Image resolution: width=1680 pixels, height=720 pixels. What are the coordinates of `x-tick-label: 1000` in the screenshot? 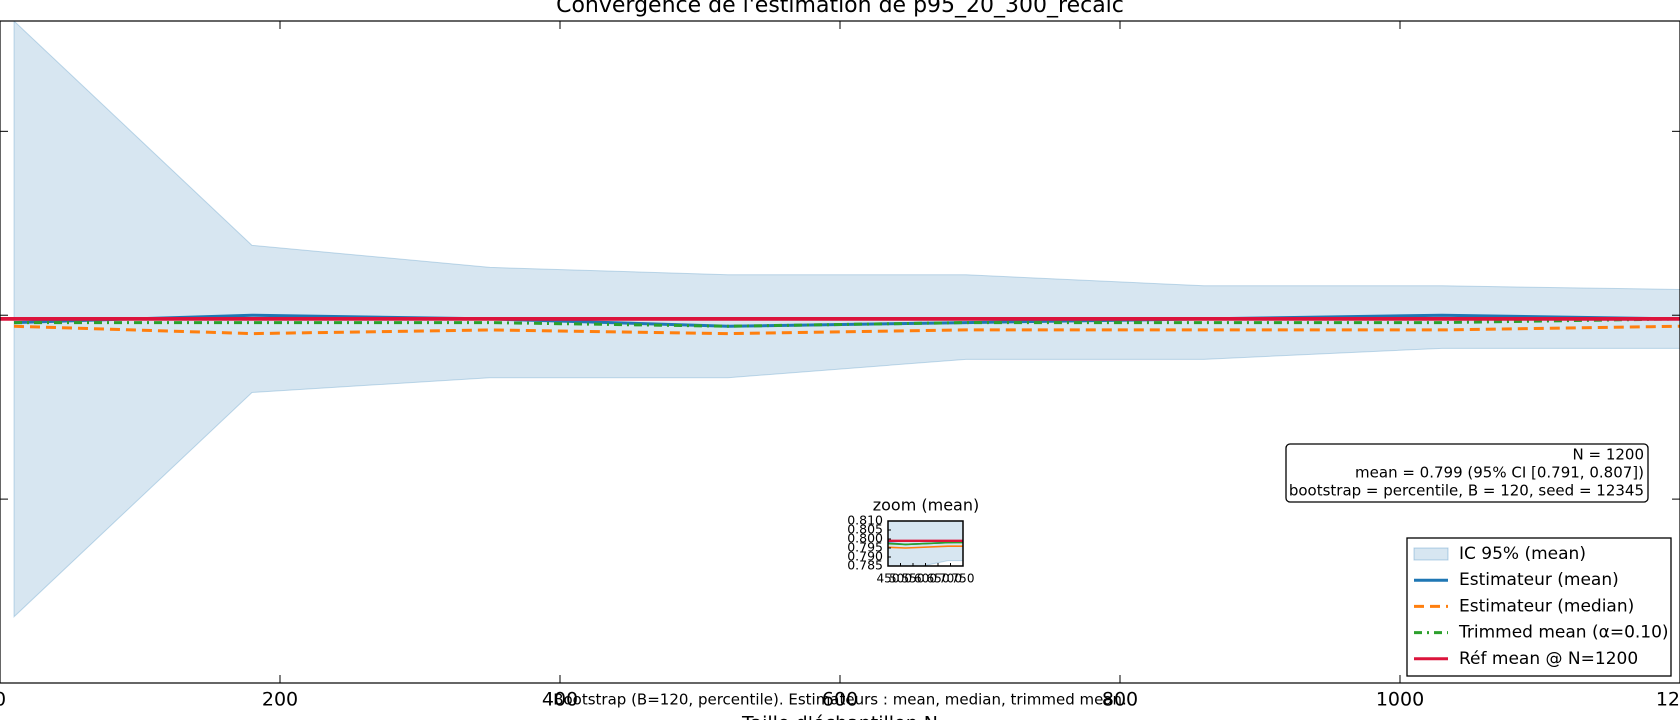 It's located at (1400, 700).